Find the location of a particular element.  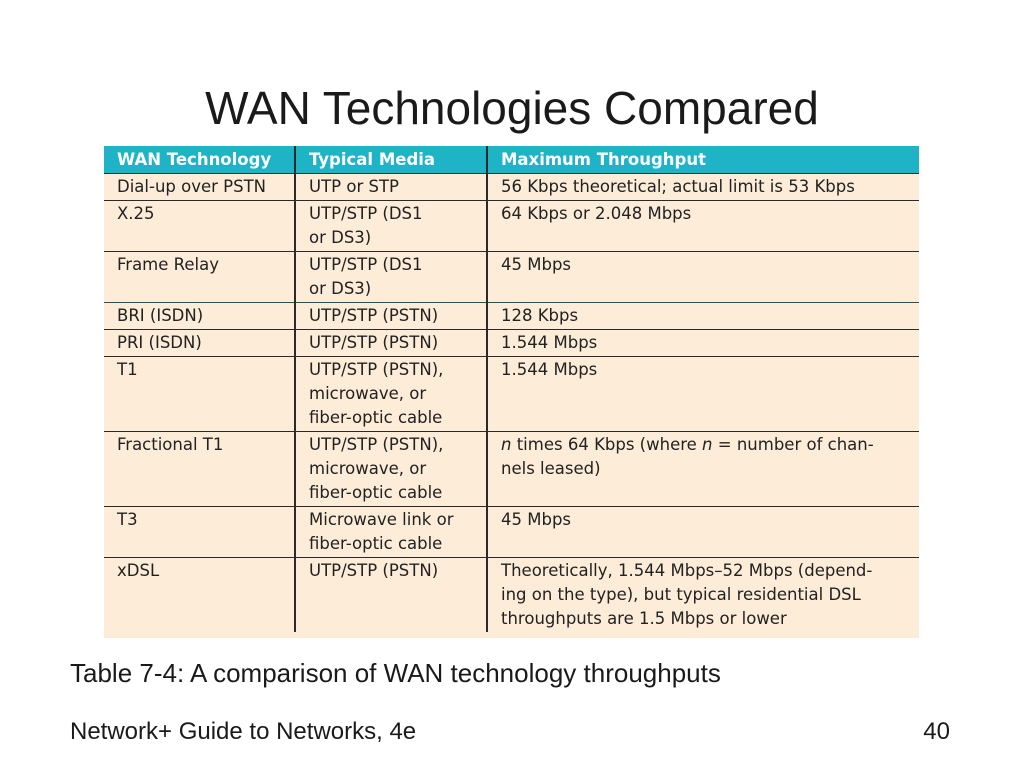

page-number: 40 is located at coordinates (936, 731).